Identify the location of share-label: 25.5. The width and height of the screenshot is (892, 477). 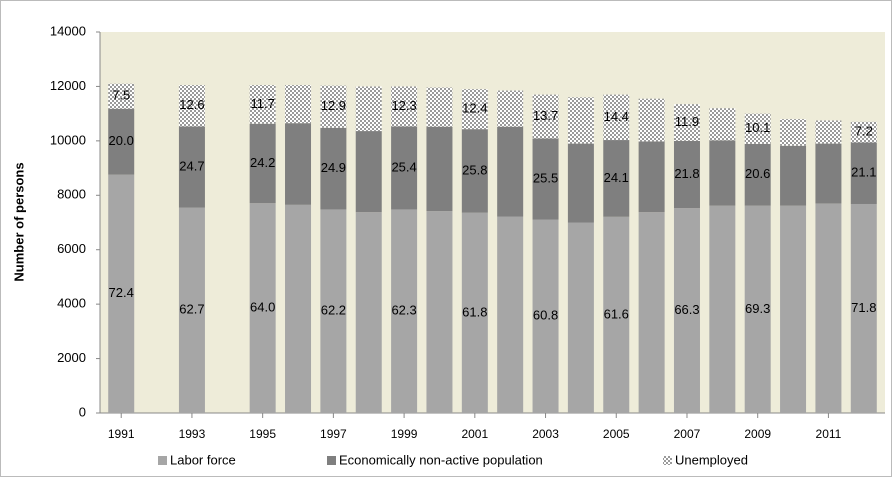
(545, 177).